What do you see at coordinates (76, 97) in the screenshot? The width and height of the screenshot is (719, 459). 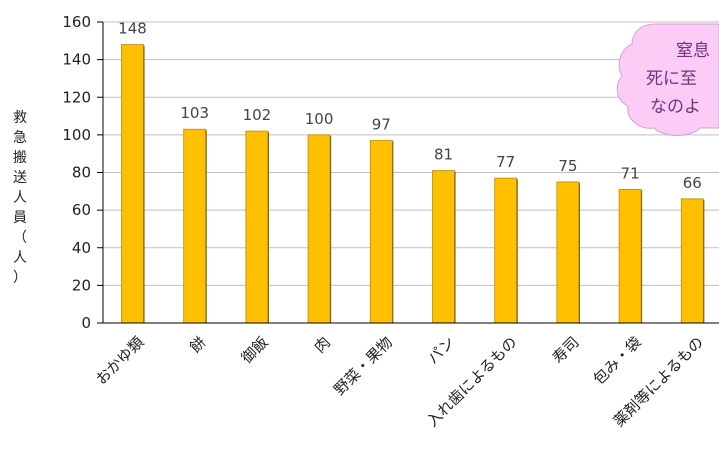 I see `y-tick-label: 120` at bounding box center [76, 97].